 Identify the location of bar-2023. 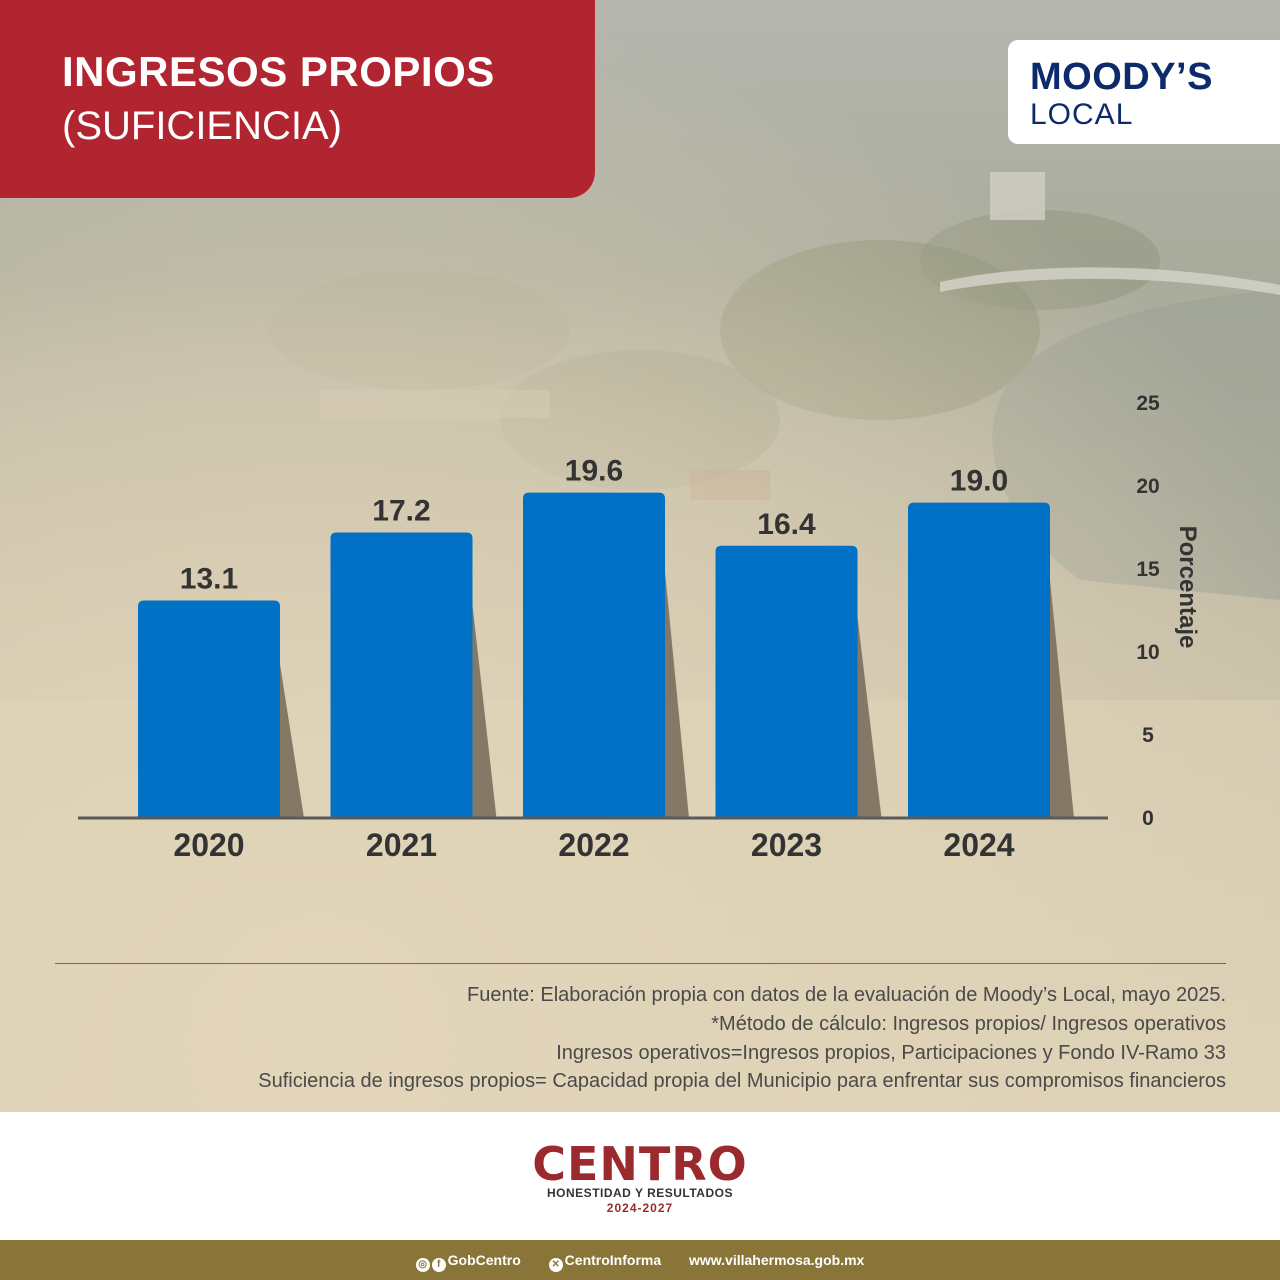
(786, 681).